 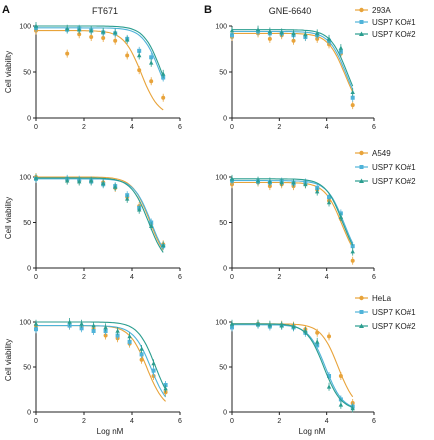 What do you see at coordinates (110, 431) in the screenshot?
I see `x-axis-label-left: Log nM` at bounding box center [110, 431].